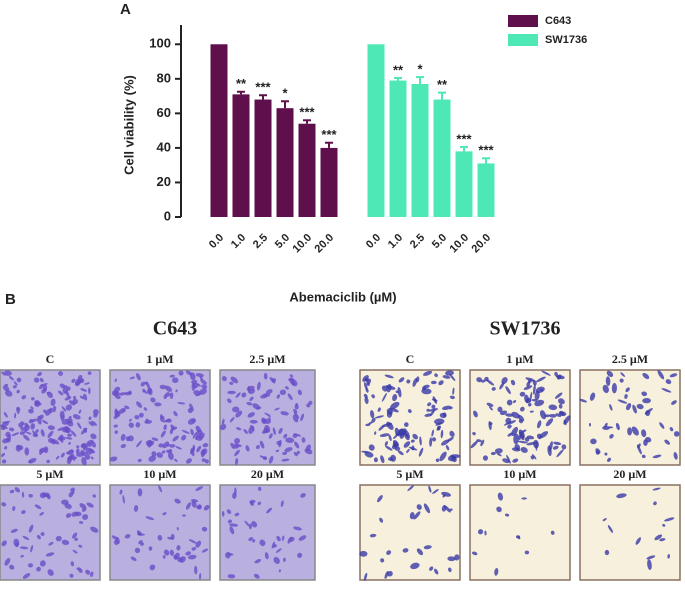  What do you see at coordinates (160, 43) in the screenshot?
I see `y-tick-label: 100` at bounding box center [160, 43].